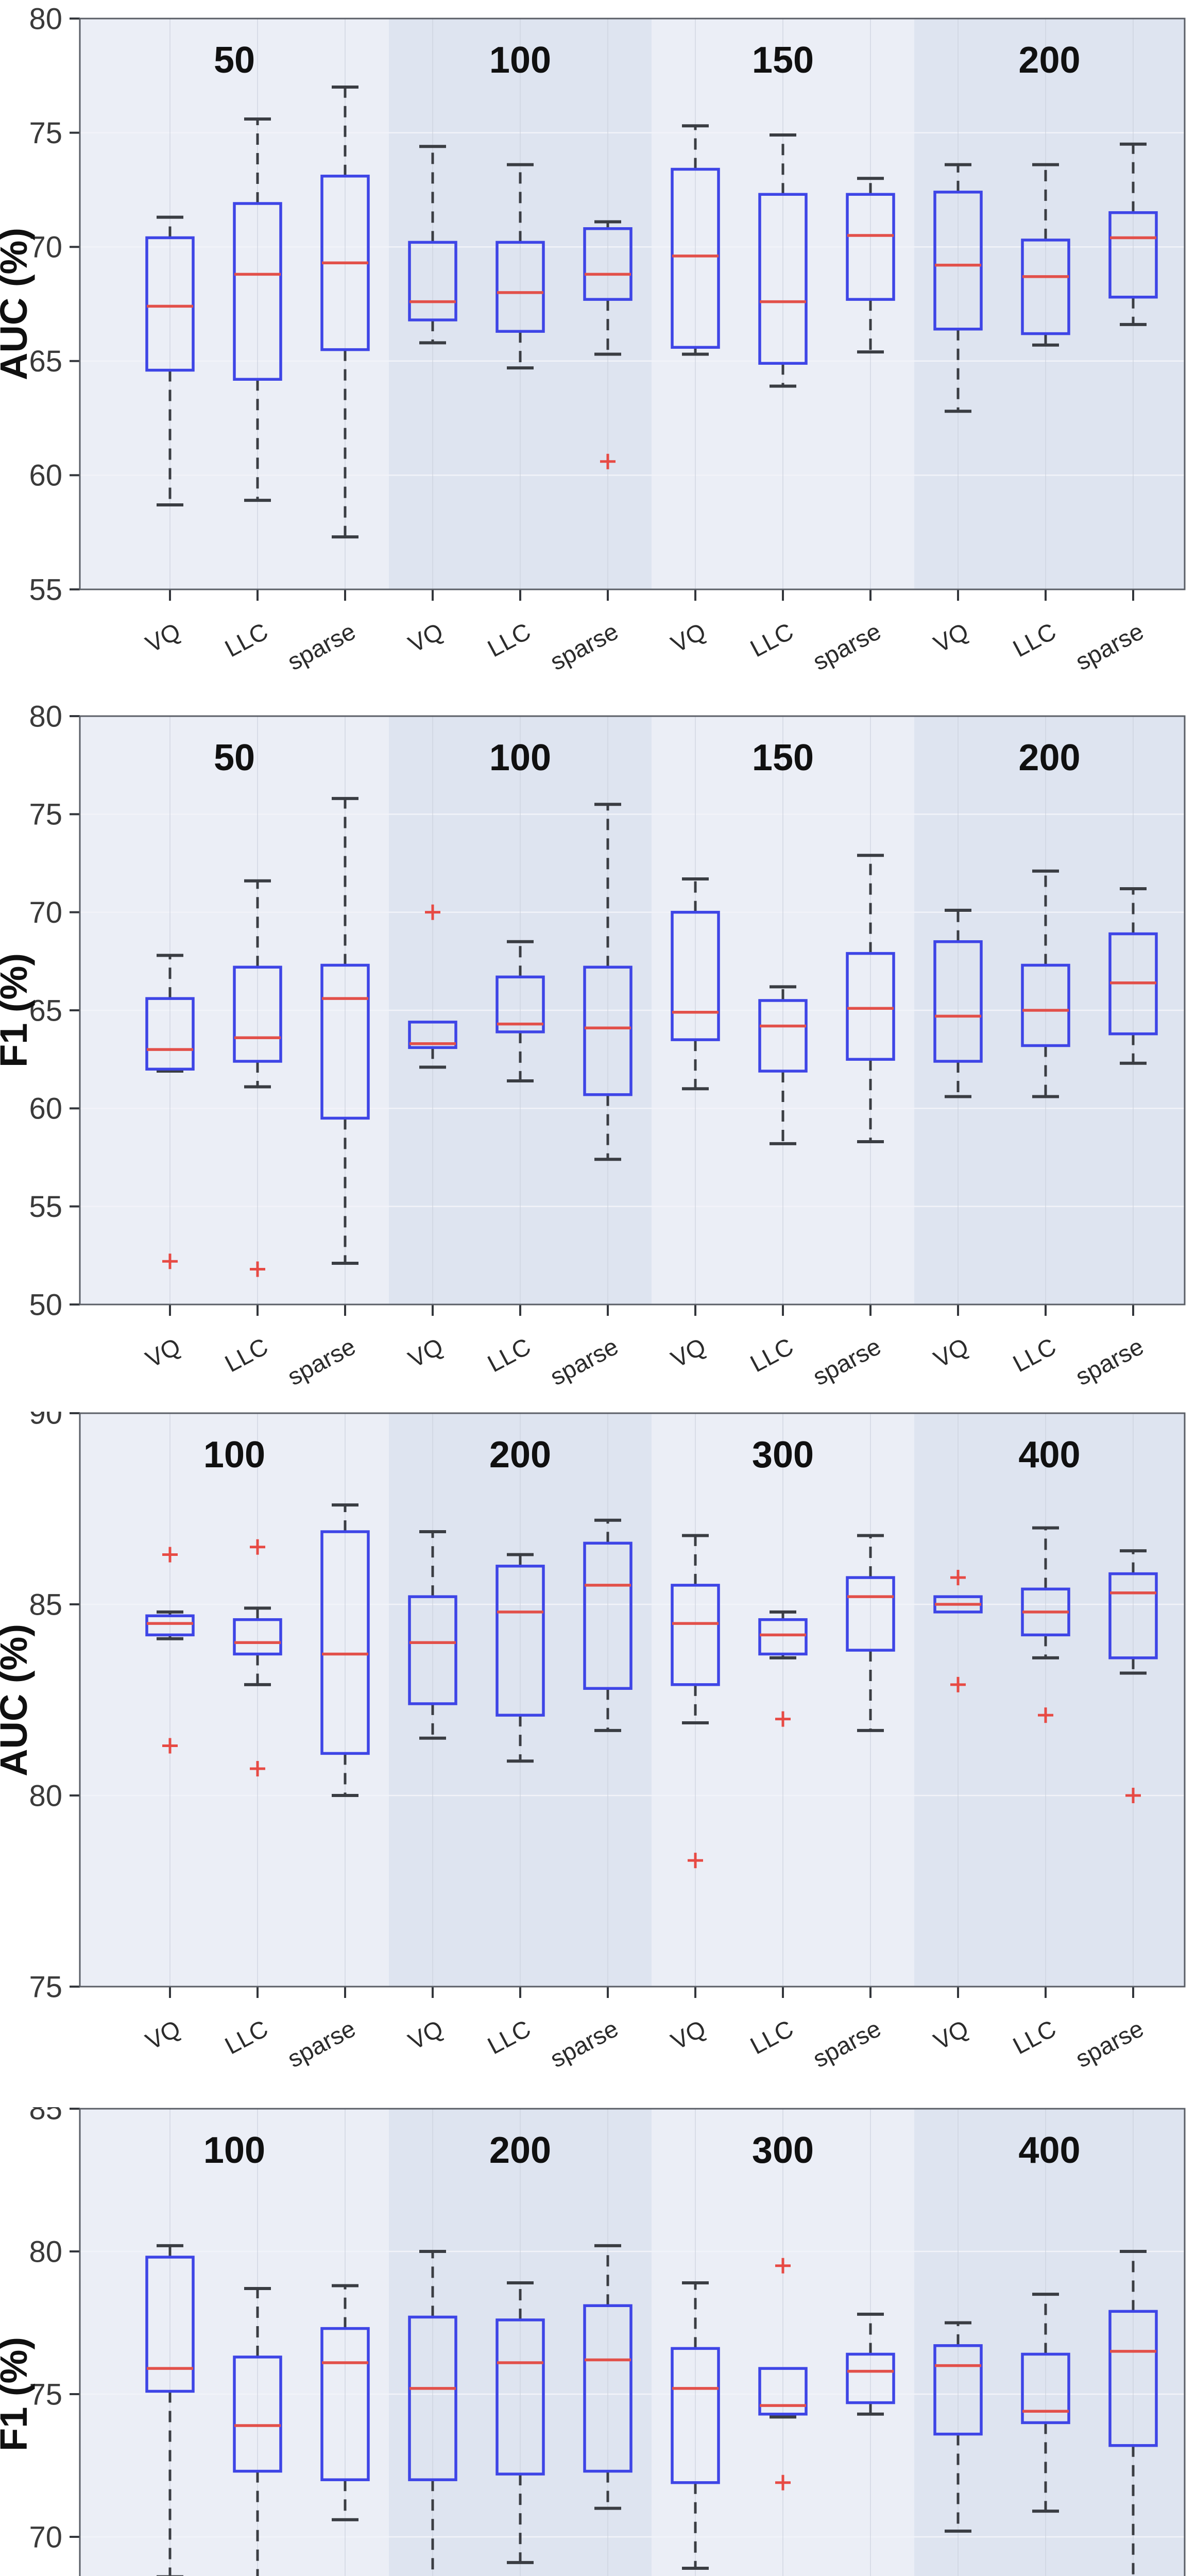  Describe the element at coordinates (45, 1421) in the screenshot. I see `y-tick-label: 90` at that location.